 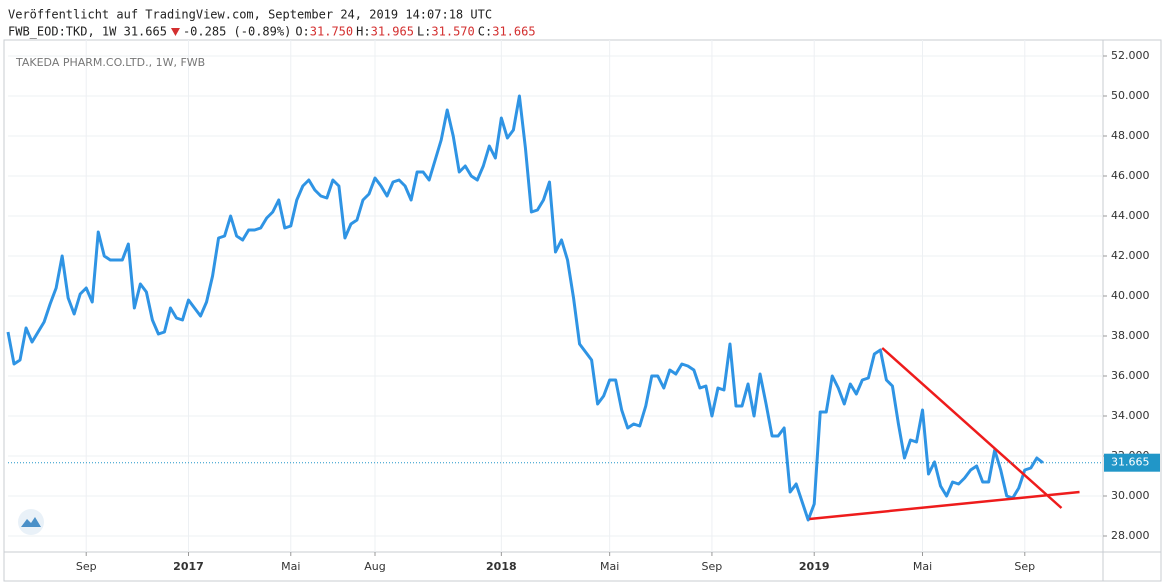 I want to click on y-tick-label: 52.000, so click(x=1130, y=55).